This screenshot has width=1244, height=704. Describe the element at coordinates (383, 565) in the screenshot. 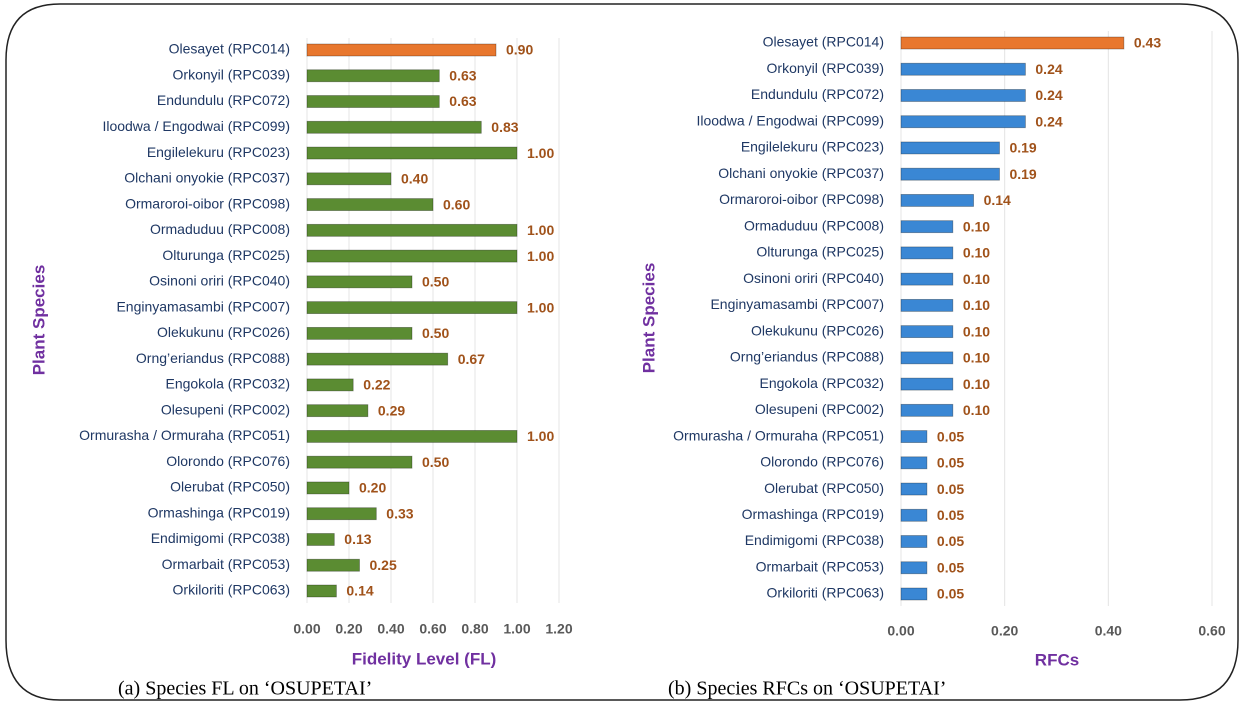

I see `value-label: 0.25` at that location.